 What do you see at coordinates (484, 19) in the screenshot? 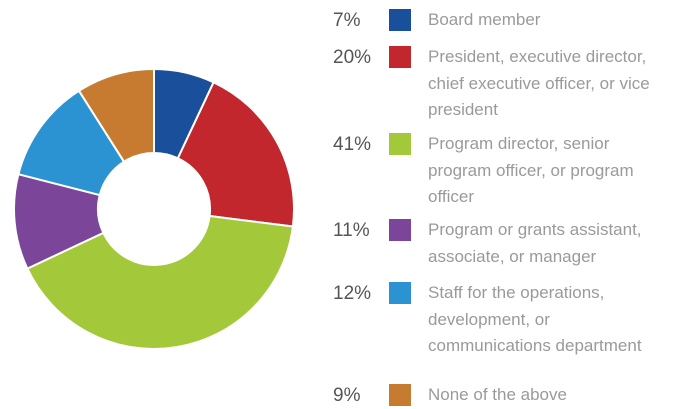
I see `legend-label: Board member` at bounding box center [484, 19].